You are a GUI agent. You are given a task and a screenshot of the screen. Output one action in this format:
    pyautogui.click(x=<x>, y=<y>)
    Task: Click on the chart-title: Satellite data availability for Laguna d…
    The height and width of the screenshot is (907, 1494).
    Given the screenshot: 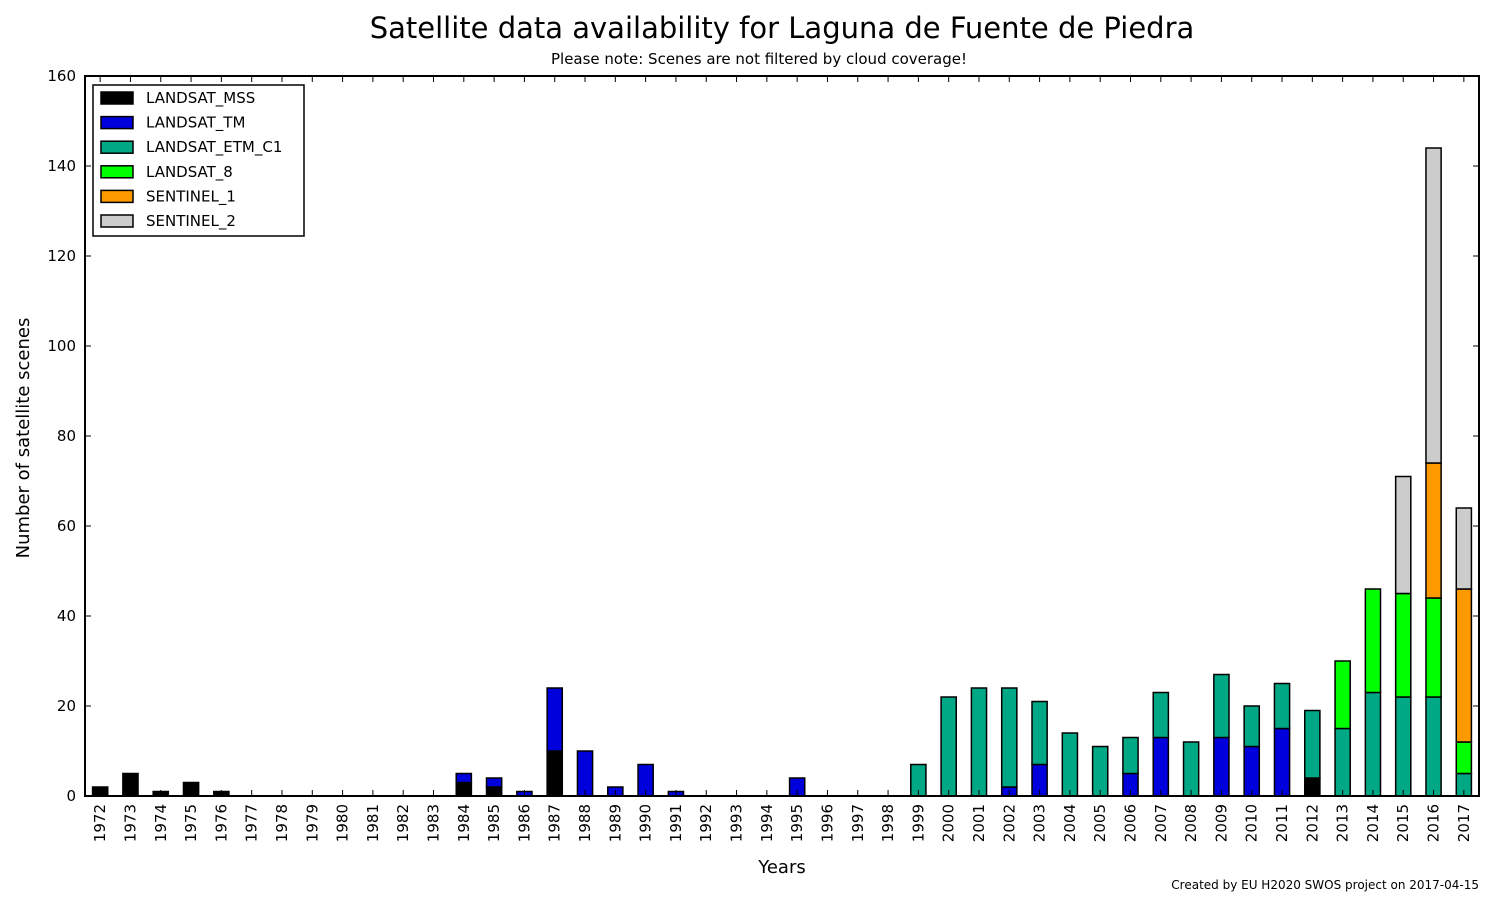 What is the action you would take?
    pyautogui.click(x=782, y=28)
    